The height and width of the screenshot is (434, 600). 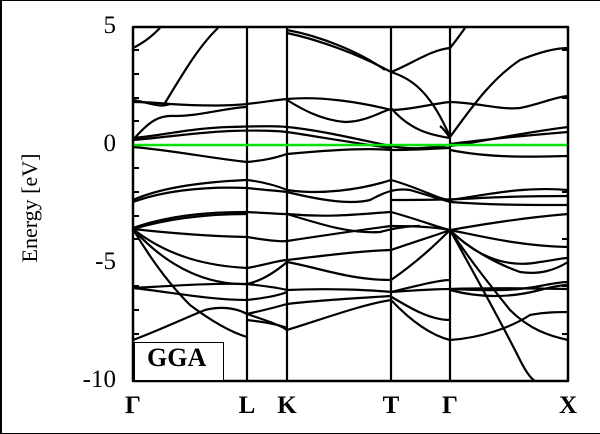 I want to click on legend-label: GGA, so click(x=177, y=357).